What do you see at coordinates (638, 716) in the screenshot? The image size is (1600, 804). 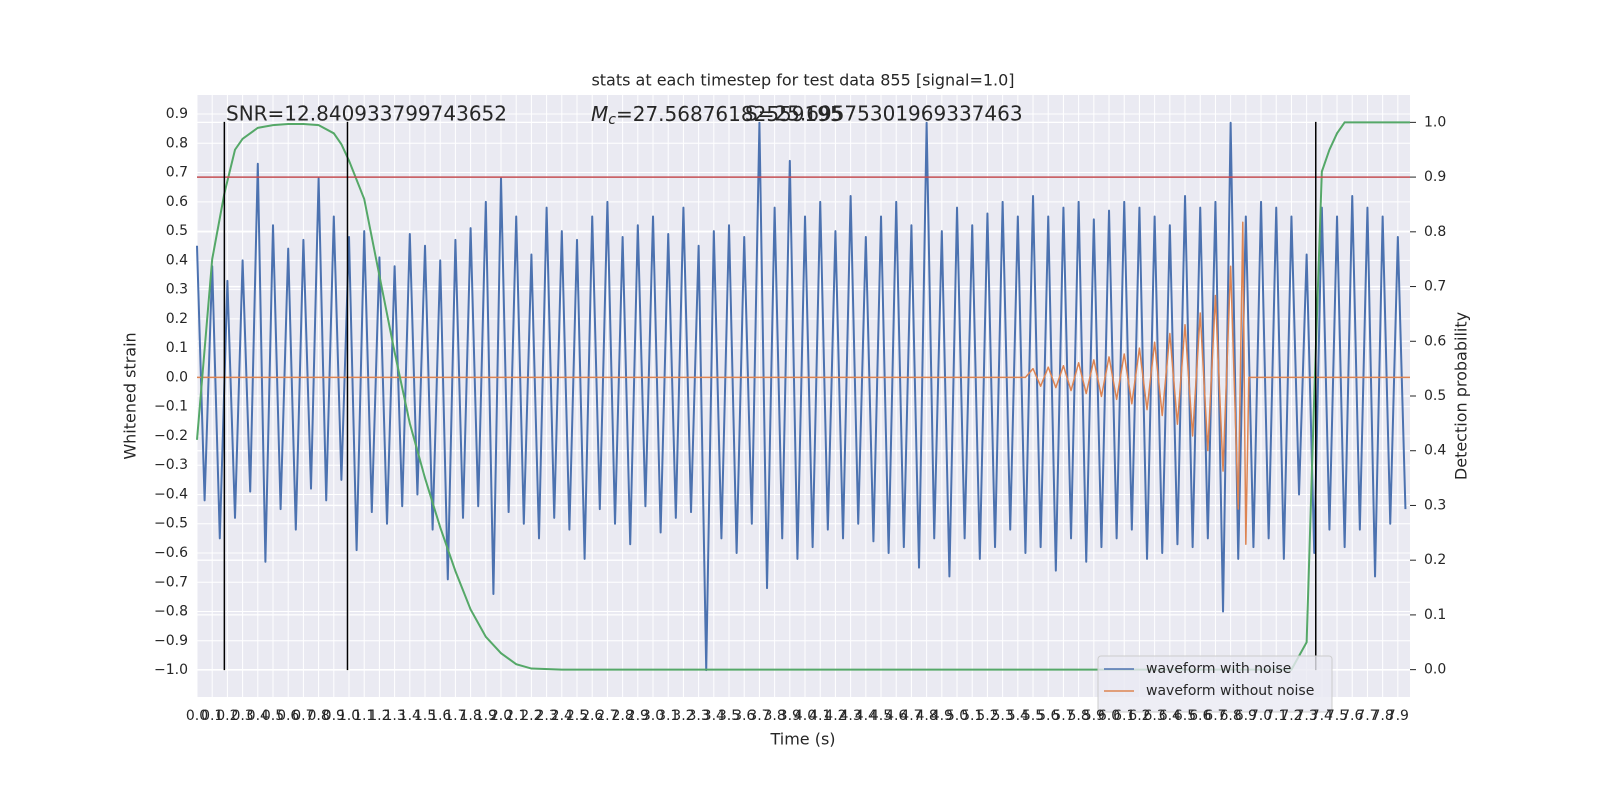 I see `x-tick-label: 2.9` at bounding box center [638, 716].